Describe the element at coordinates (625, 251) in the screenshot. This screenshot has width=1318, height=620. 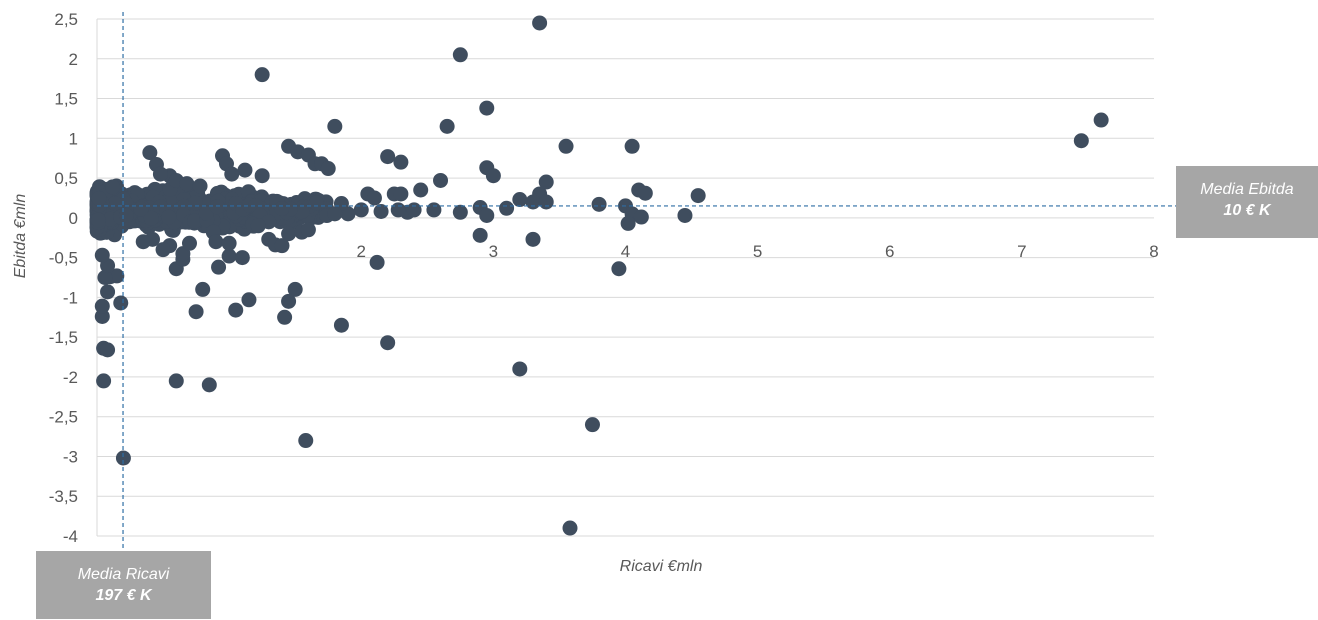
I see `x-tick-label: 4` at that location.